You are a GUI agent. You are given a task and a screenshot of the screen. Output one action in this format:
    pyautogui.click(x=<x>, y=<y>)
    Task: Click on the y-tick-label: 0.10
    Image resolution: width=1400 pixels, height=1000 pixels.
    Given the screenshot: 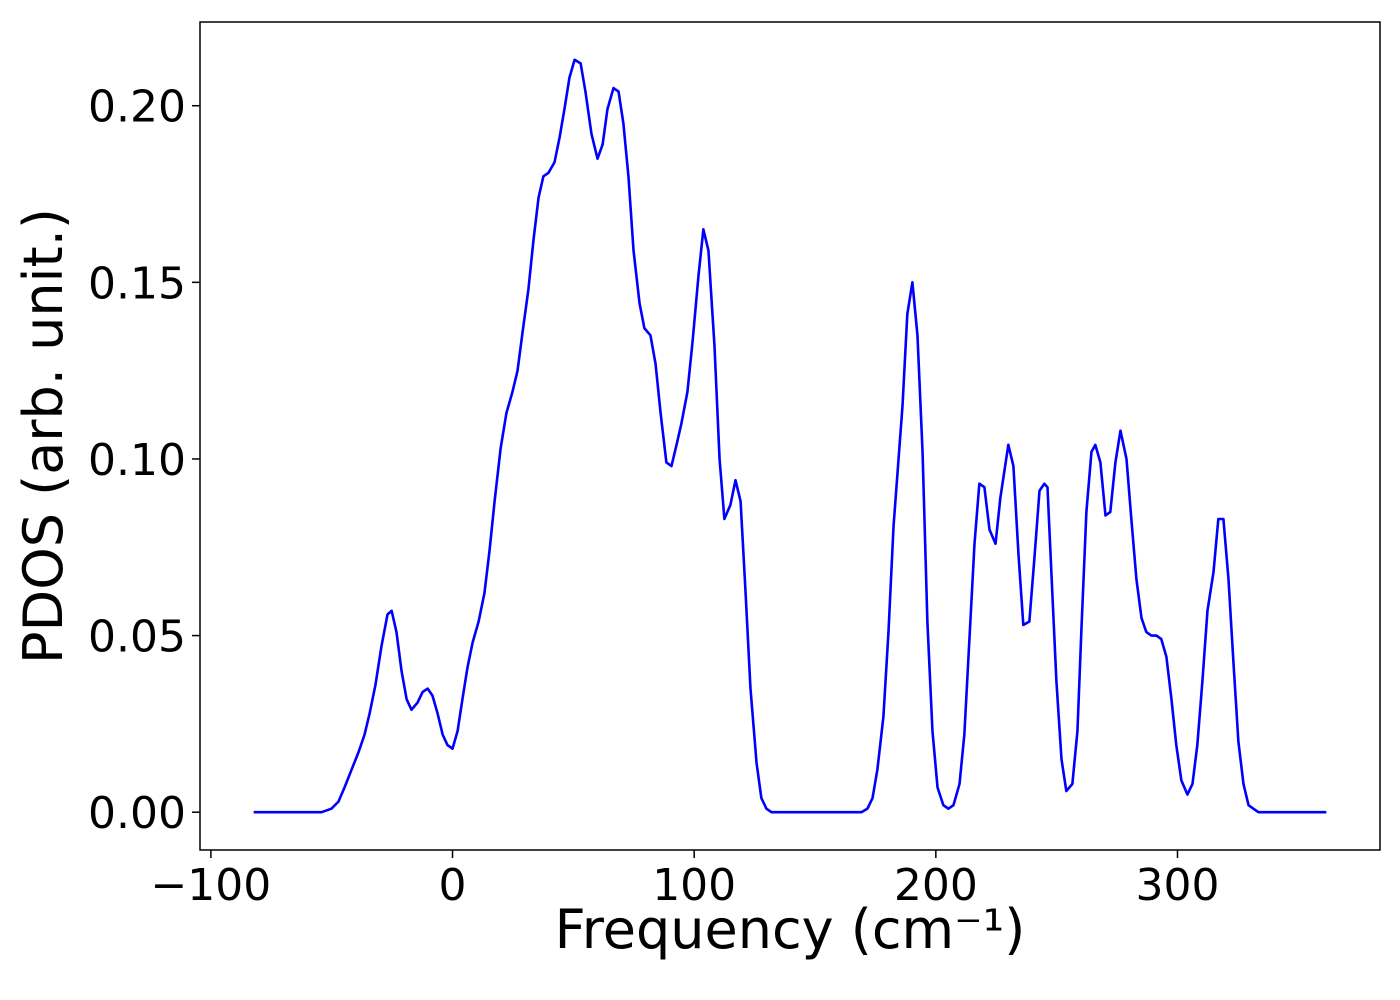 What is the action you would take?
    pyautogui.click(x=137, y=460)
    